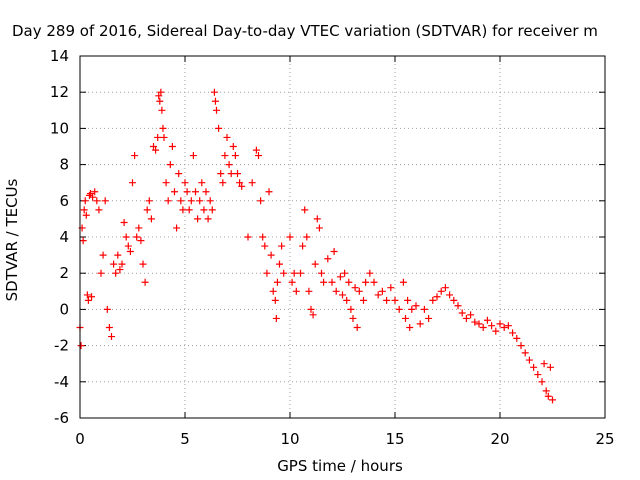 The width and height of the screenshot is (640, 480). What do you see at coordinates (61, 418) in the screenshot?
I see `y-tick-label: -6` at bounding box center [61, 418].